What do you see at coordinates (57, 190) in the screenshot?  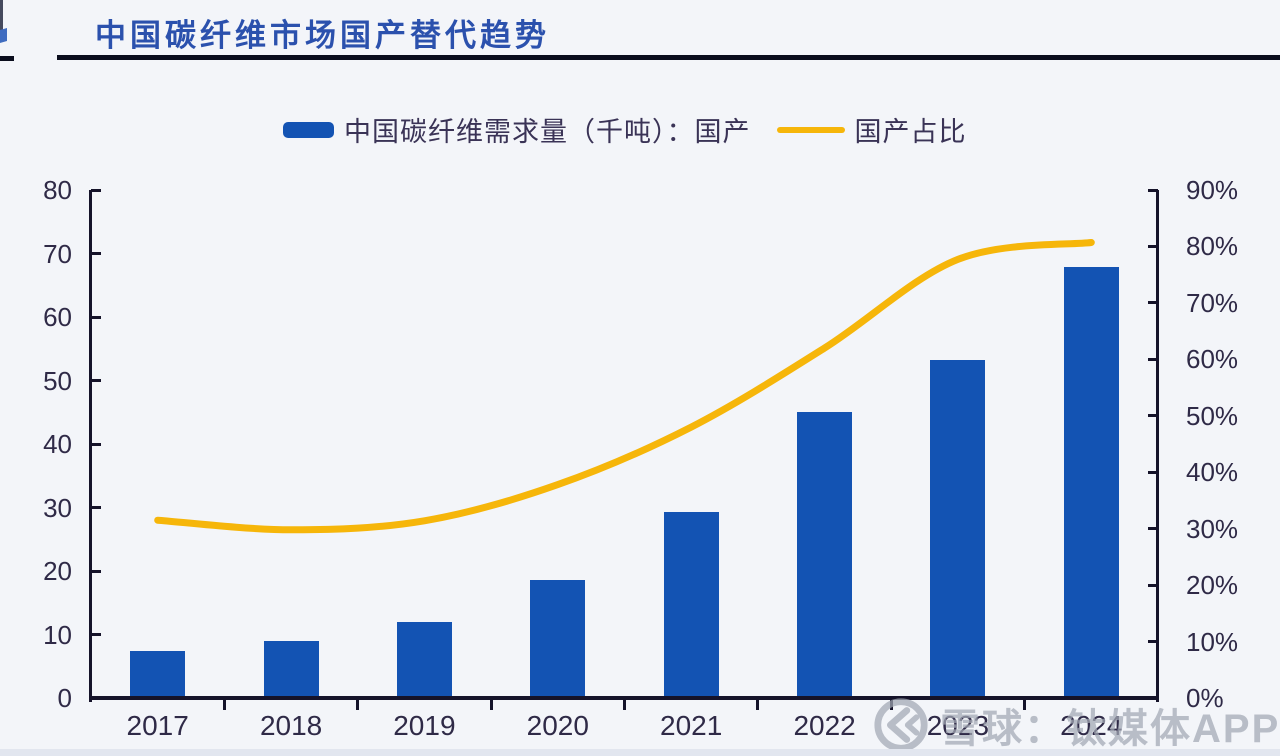 I see `y-axis-label-left: 80` at bounding box center [57, 190].